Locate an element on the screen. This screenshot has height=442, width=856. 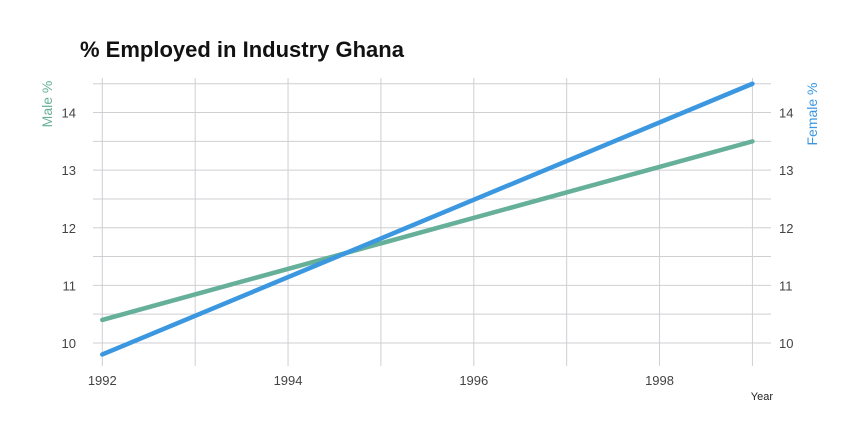
y-tick-label-right: 14 is located at coordinates (786, 113).